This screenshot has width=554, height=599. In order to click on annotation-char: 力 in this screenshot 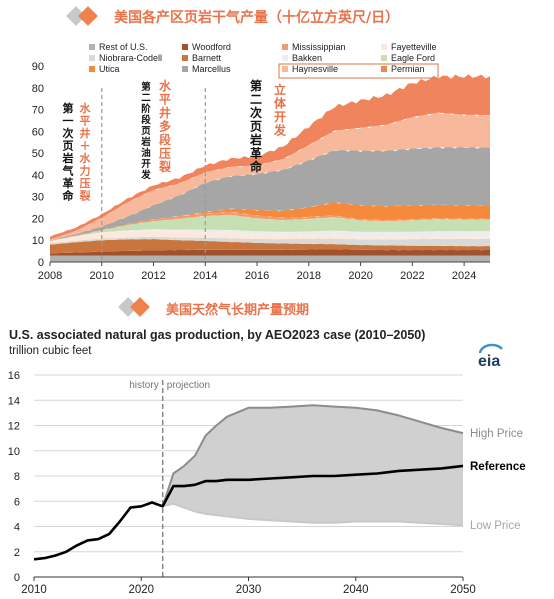, I will do `click(85, 171)`.